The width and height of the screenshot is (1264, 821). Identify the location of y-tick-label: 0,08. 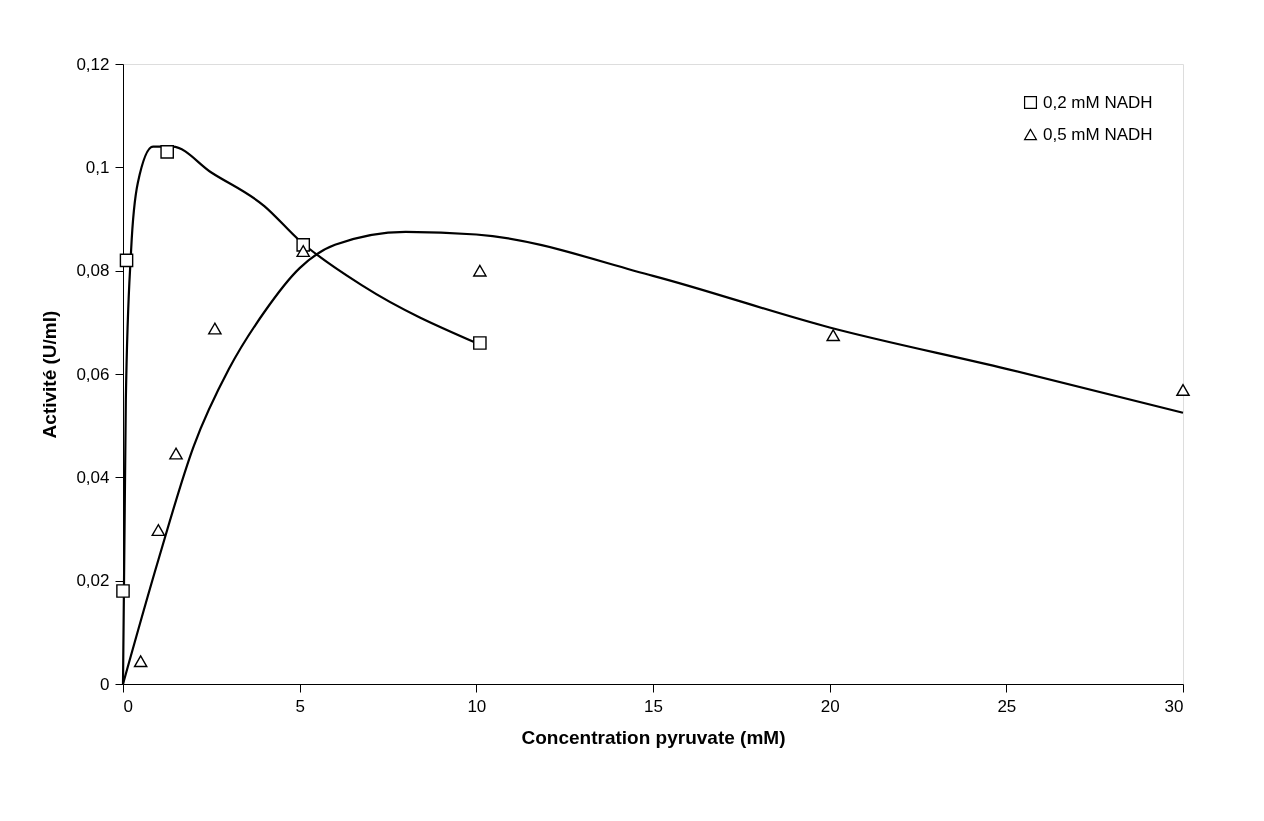
(93, 271).